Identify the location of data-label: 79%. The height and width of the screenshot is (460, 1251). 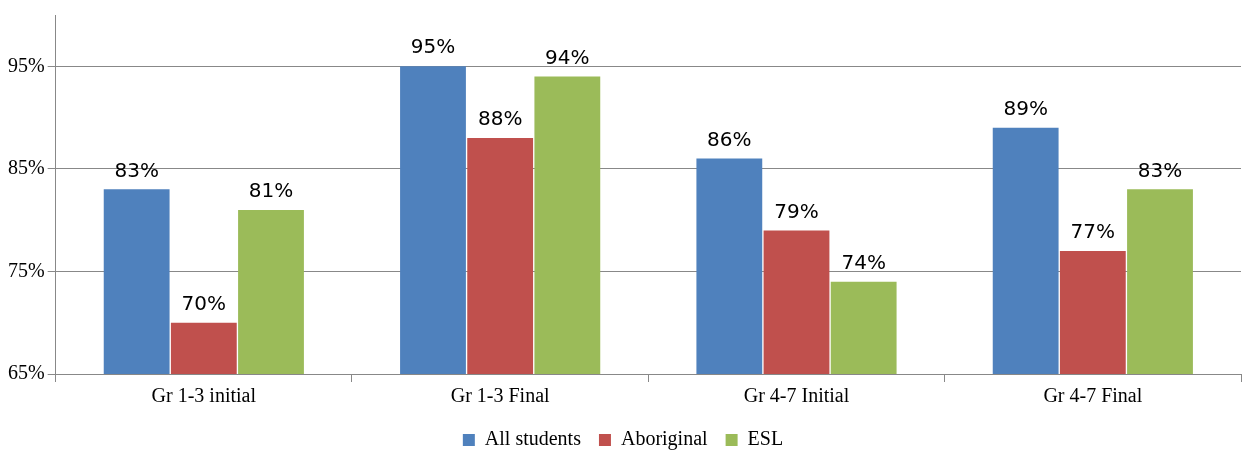
(796, 210).